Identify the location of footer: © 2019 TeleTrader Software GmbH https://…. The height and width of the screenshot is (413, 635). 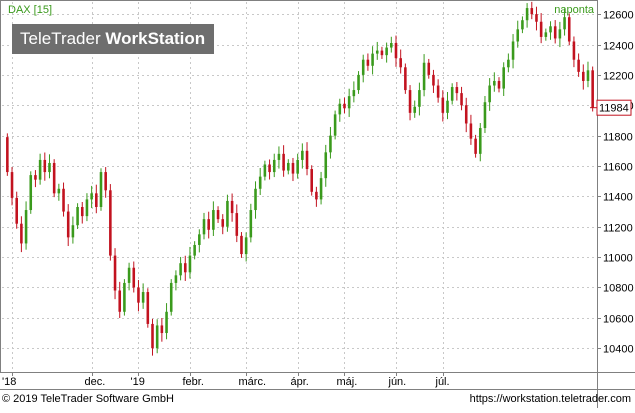
(317, 399).